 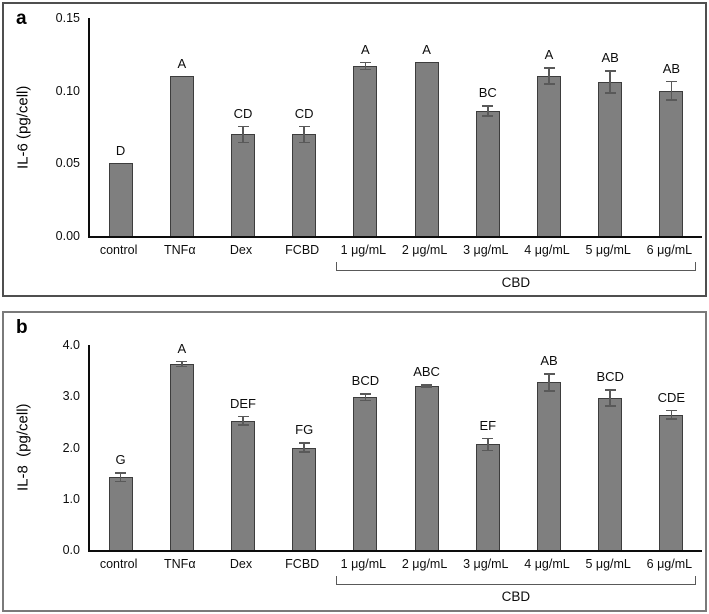 I want to click on x-axis-label: control, so click(x=118, y=564).